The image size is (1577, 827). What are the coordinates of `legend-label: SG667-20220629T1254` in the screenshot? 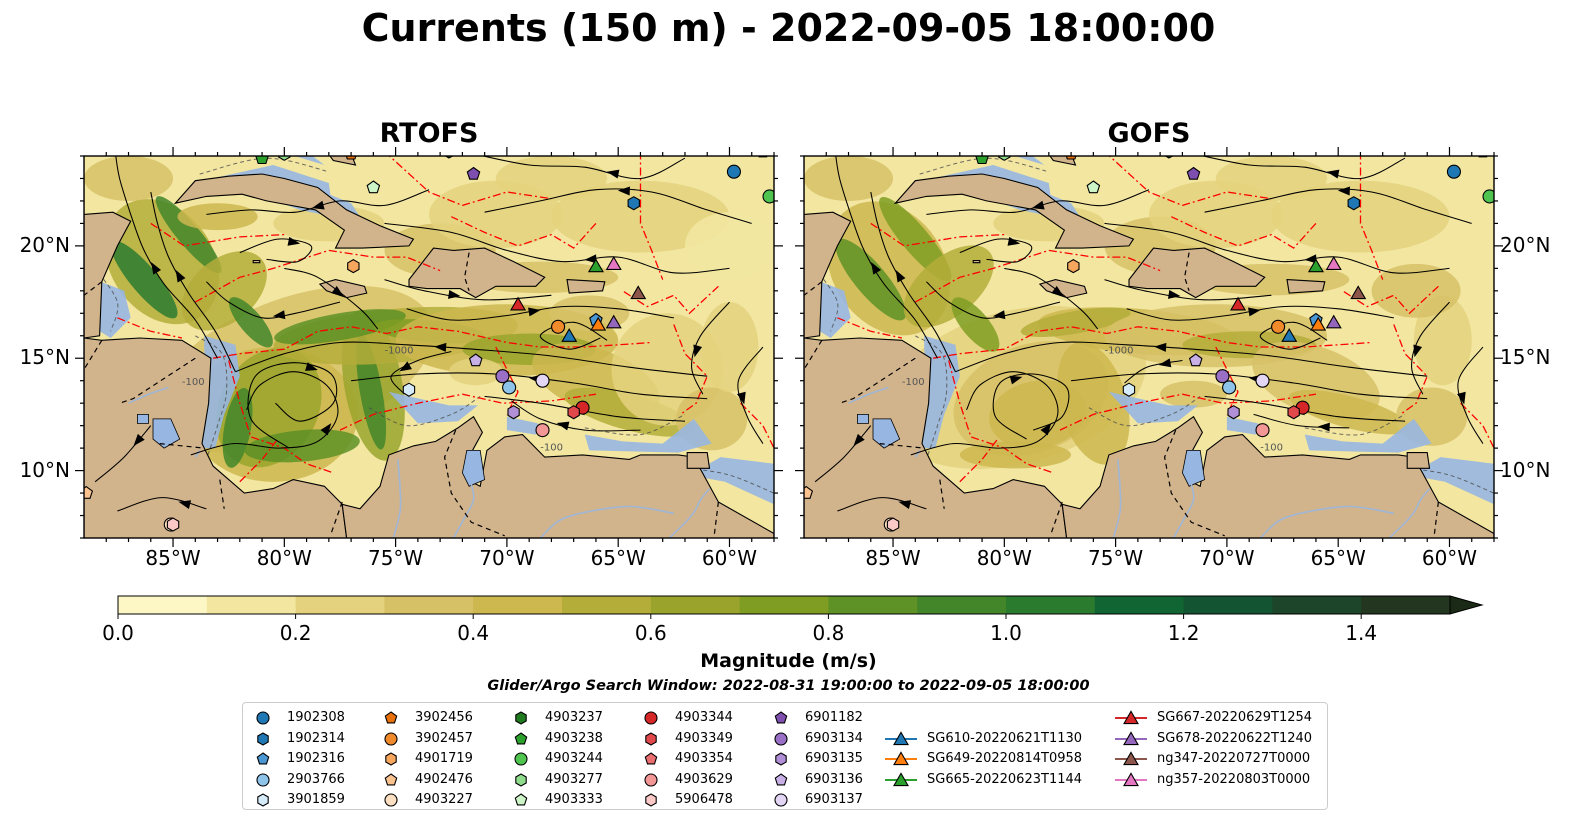 It's located at (1235, 717).